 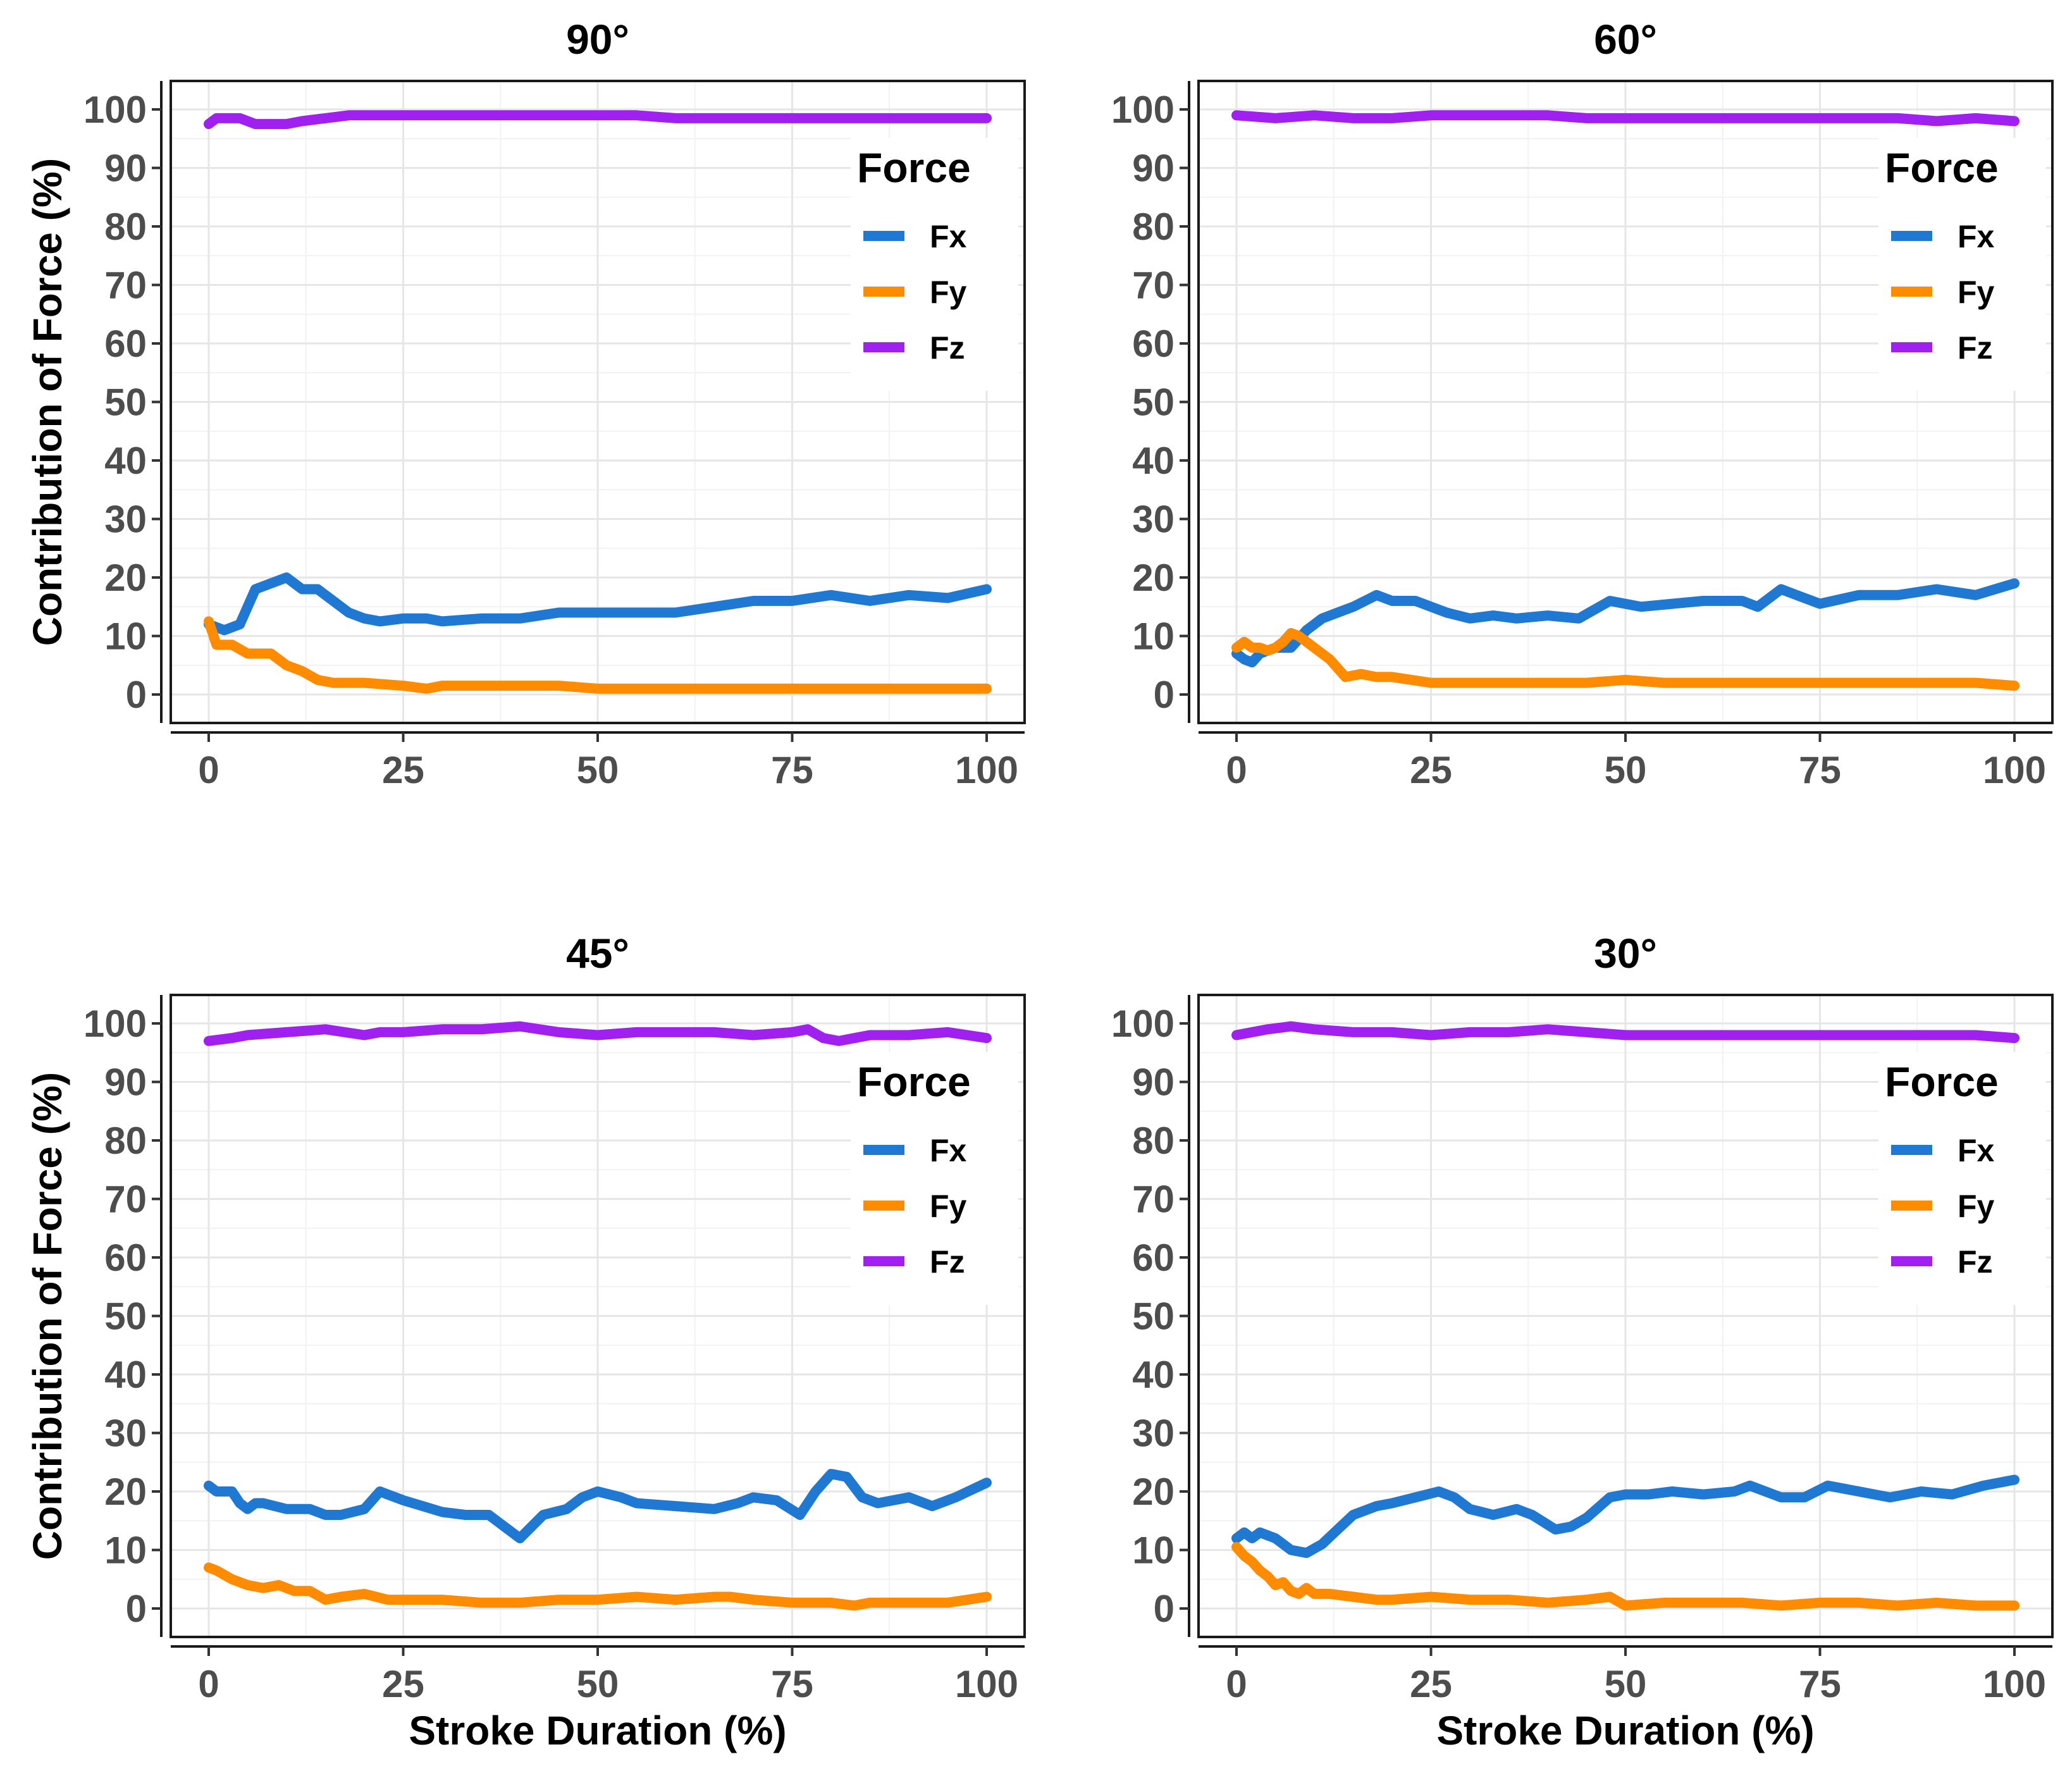 I want to click on p2-x-tick-label: 100, so click(x=986, y=1684).